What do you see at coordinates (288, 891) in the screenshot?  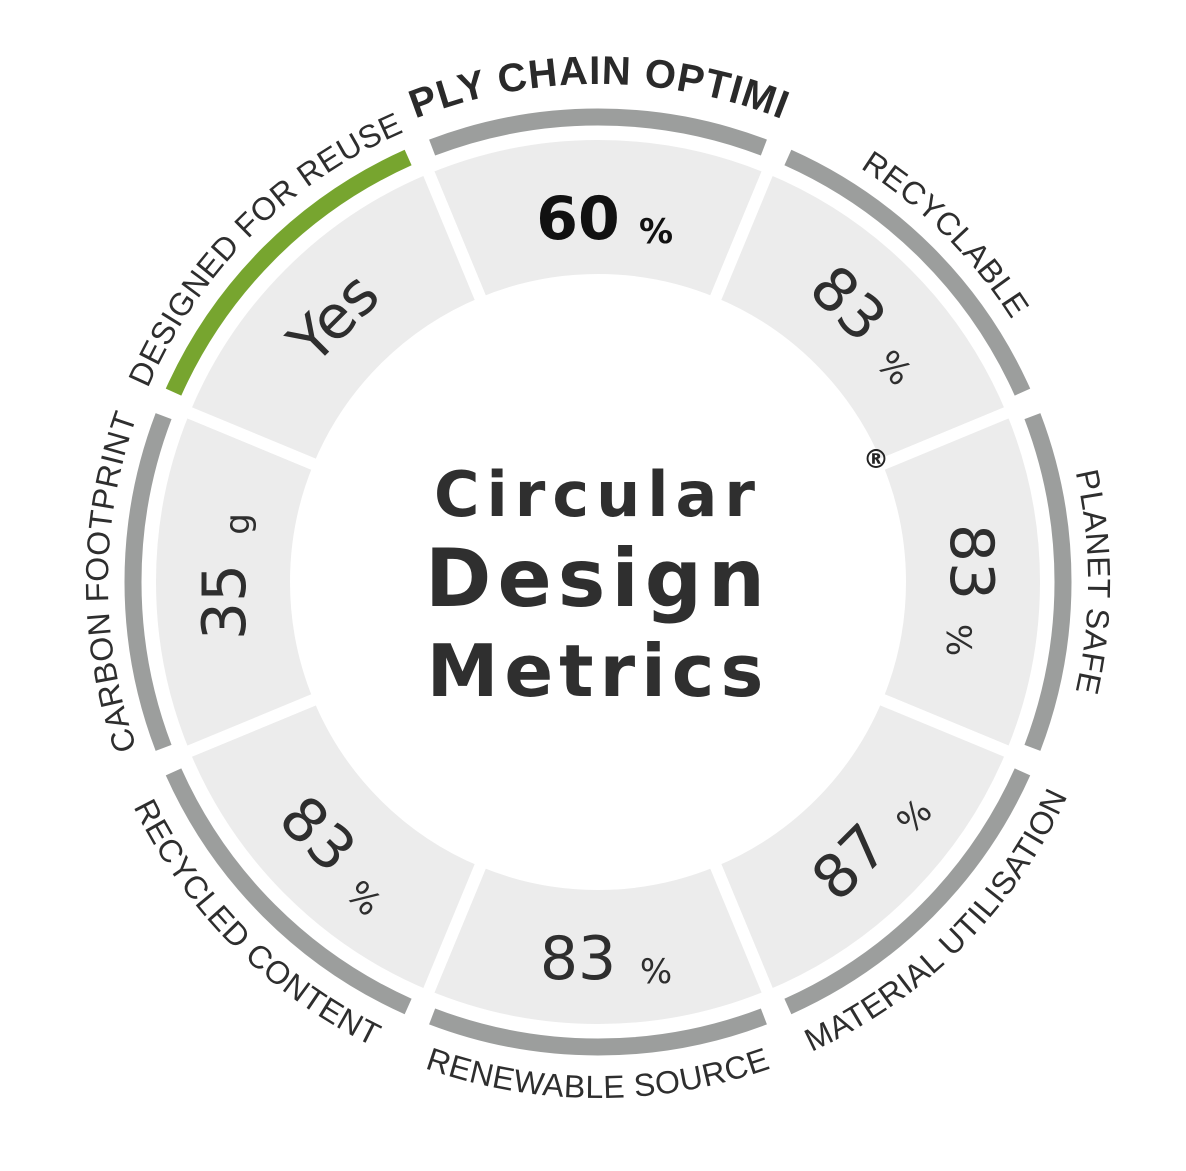 I see `ring-arc-recycled-content` at bounding box center [288, 891].